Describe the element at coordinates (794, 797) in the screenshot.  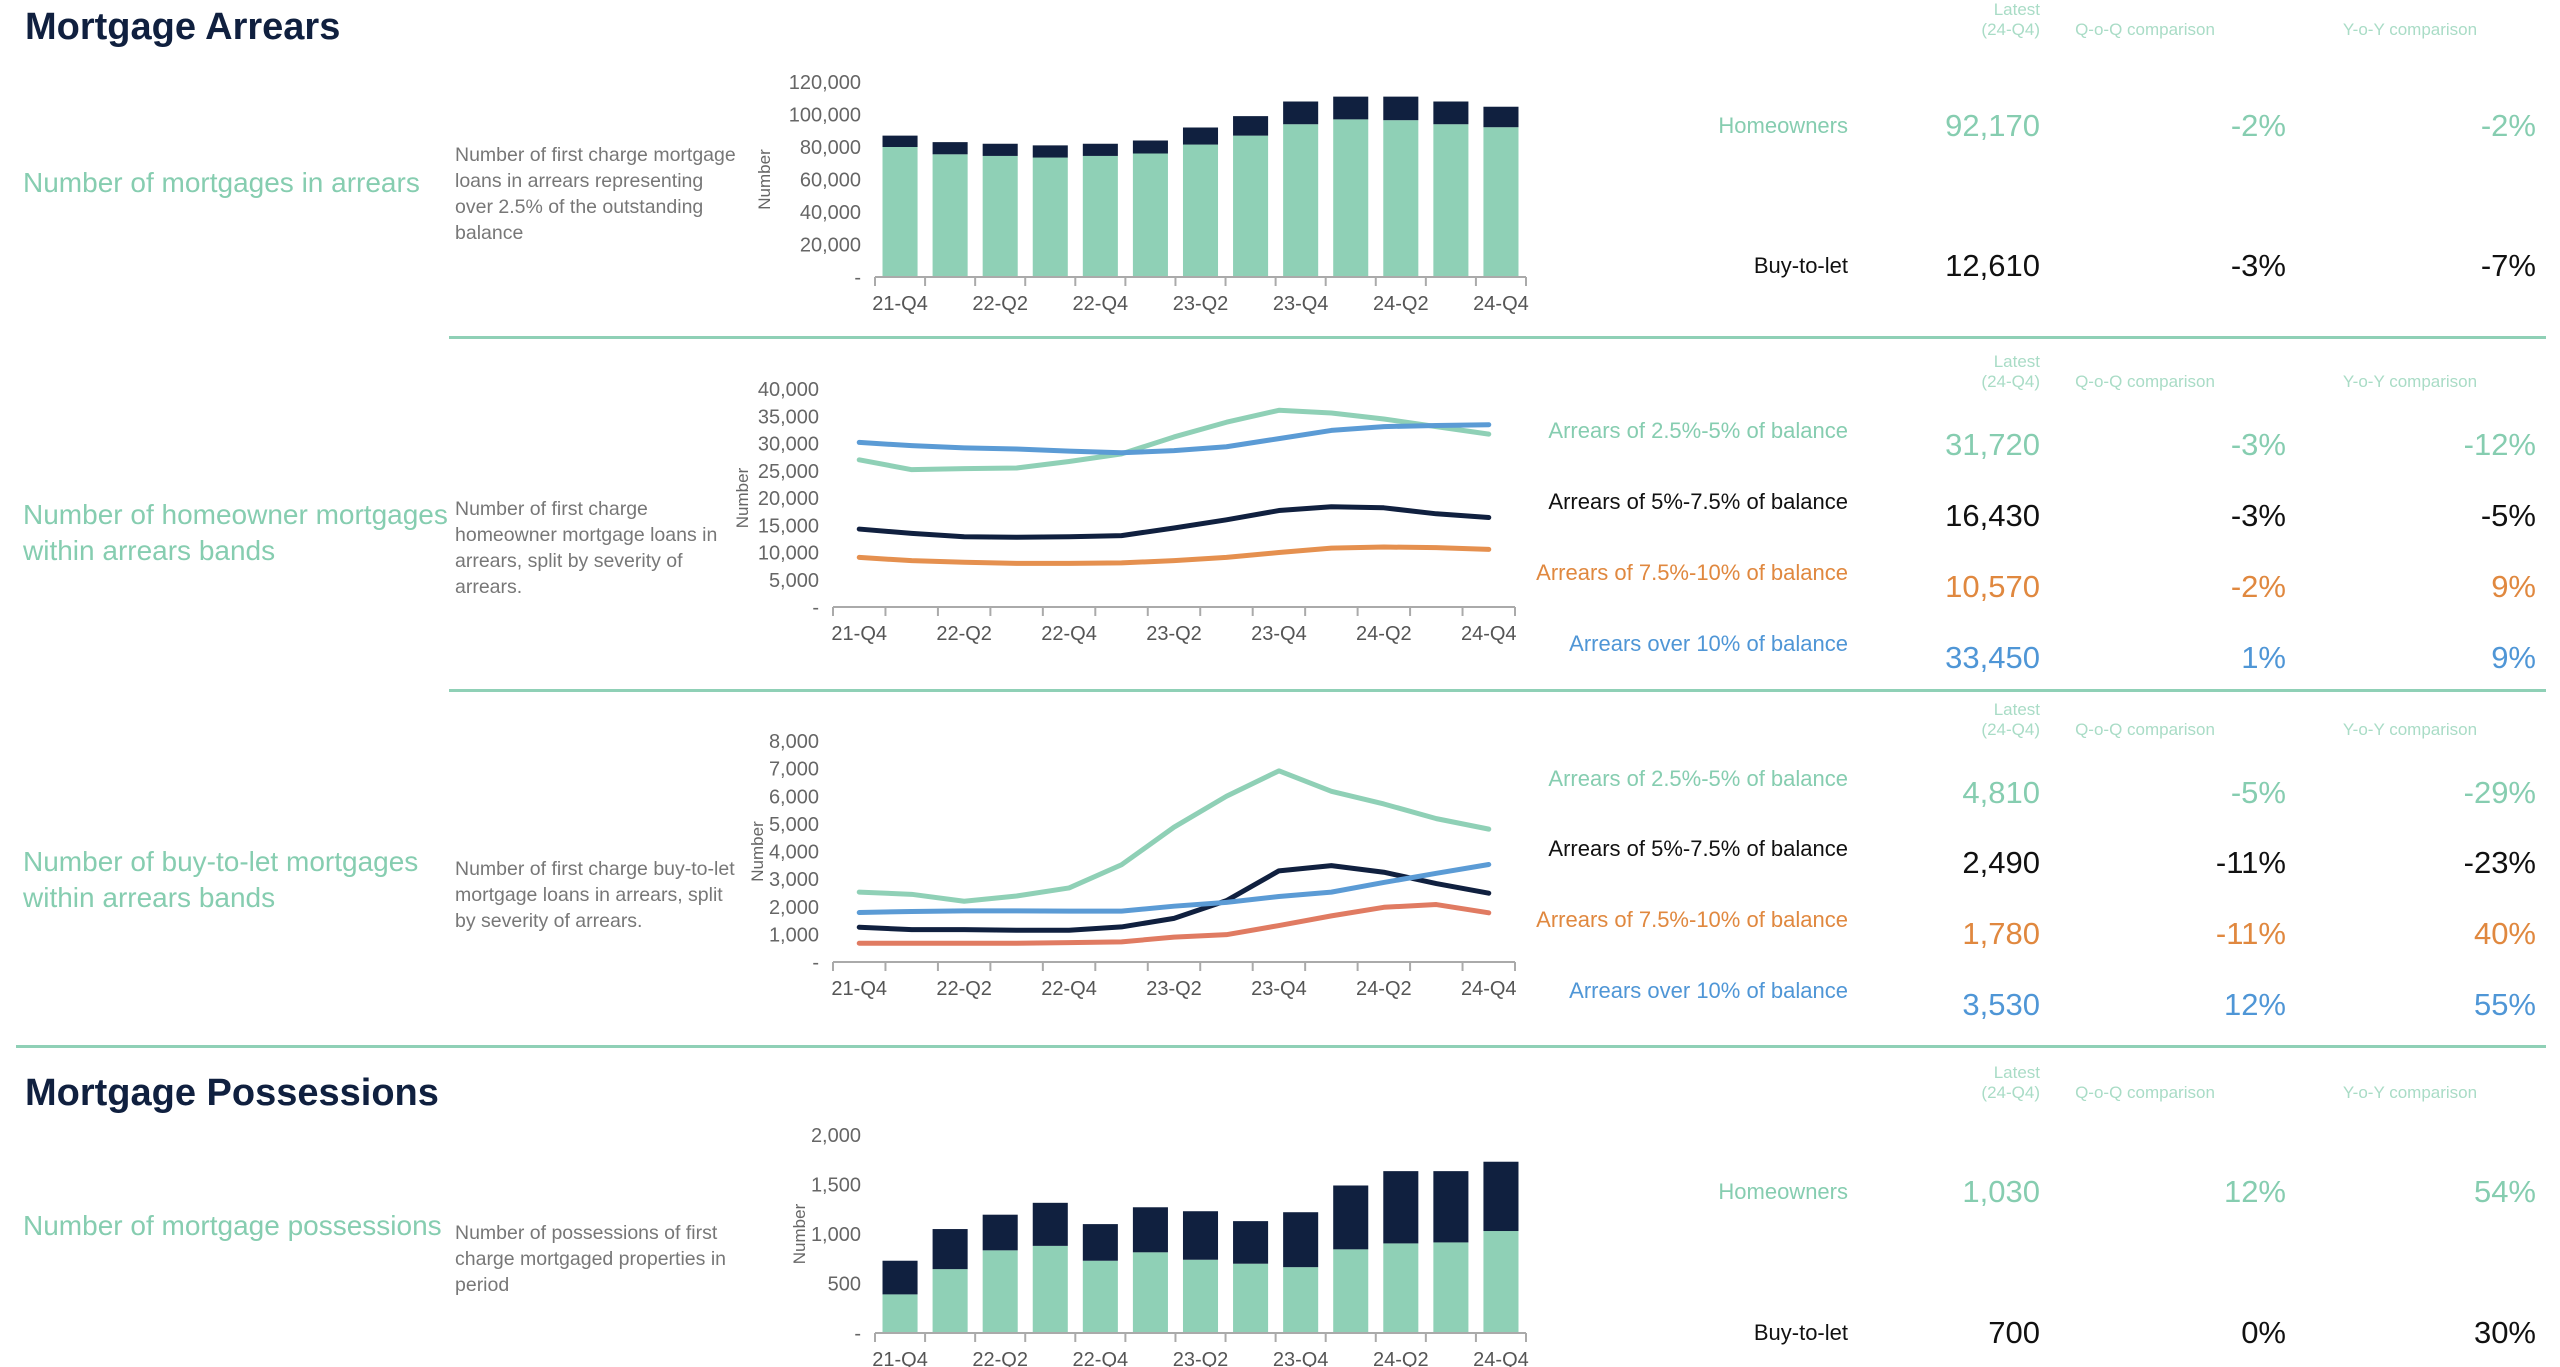
I see `y-tick-label: 6,000` at that location.